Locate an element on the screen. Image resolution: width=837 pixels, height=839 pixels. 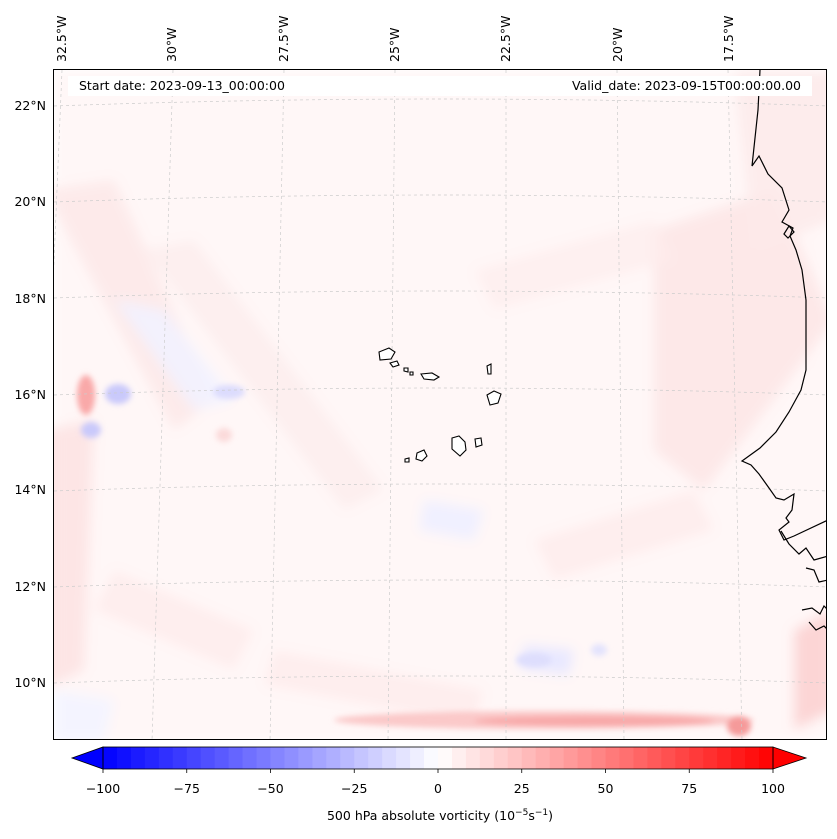
lat-label: 20°N is located at coordinates (30, 201).